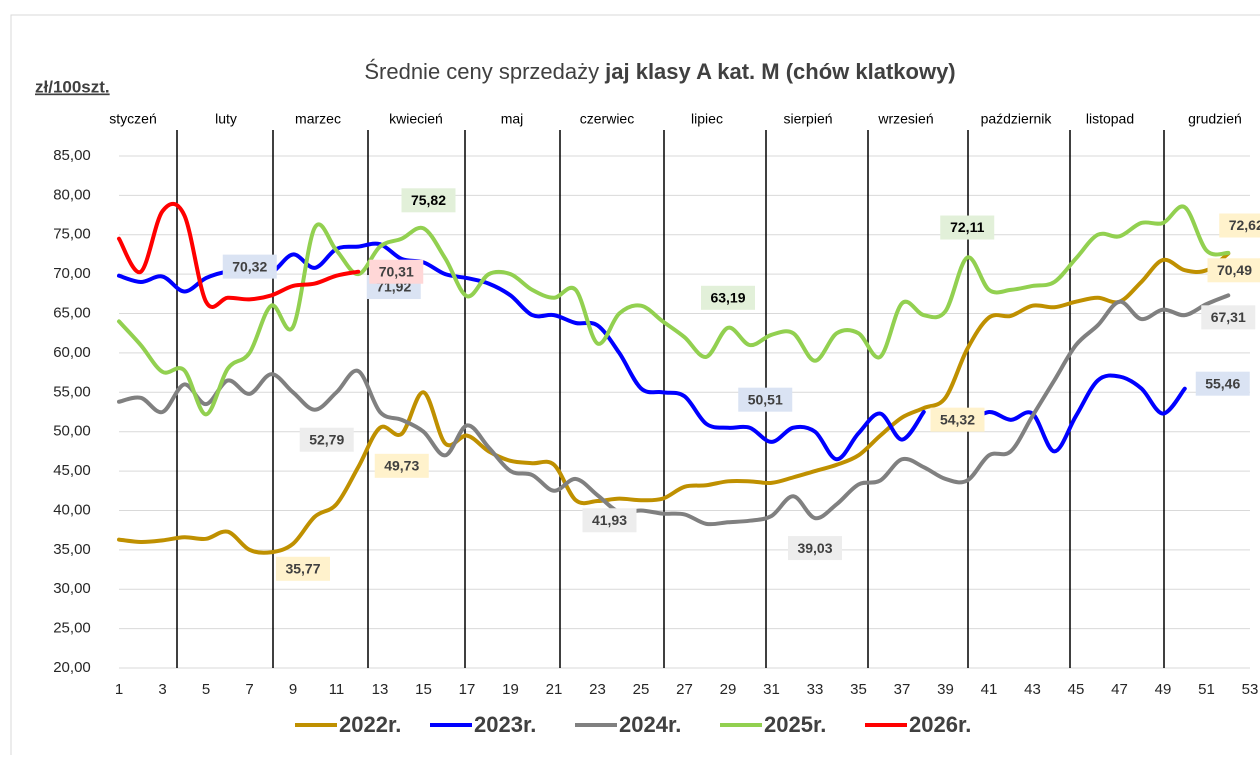 This screenshot has width=1260, height=760. I want to click on data-label: 67,31, so click(1228, 317).